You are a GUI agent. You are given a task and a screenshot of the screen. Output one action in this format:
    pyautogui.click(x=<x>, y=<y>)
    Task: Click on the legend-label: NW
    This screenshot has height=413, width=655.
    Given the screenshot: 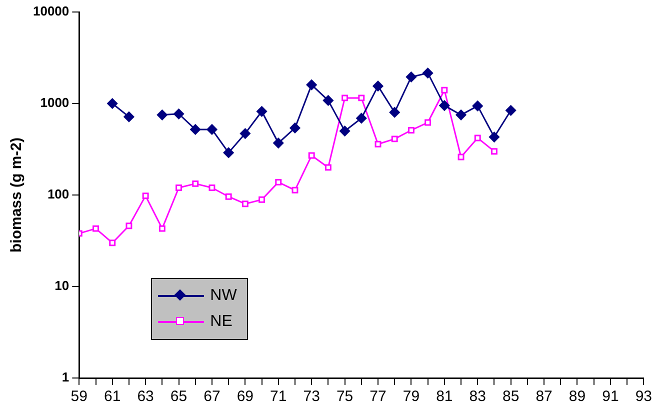 What is the action you would take?
    pyautogui.click(x=223, y=296)
    